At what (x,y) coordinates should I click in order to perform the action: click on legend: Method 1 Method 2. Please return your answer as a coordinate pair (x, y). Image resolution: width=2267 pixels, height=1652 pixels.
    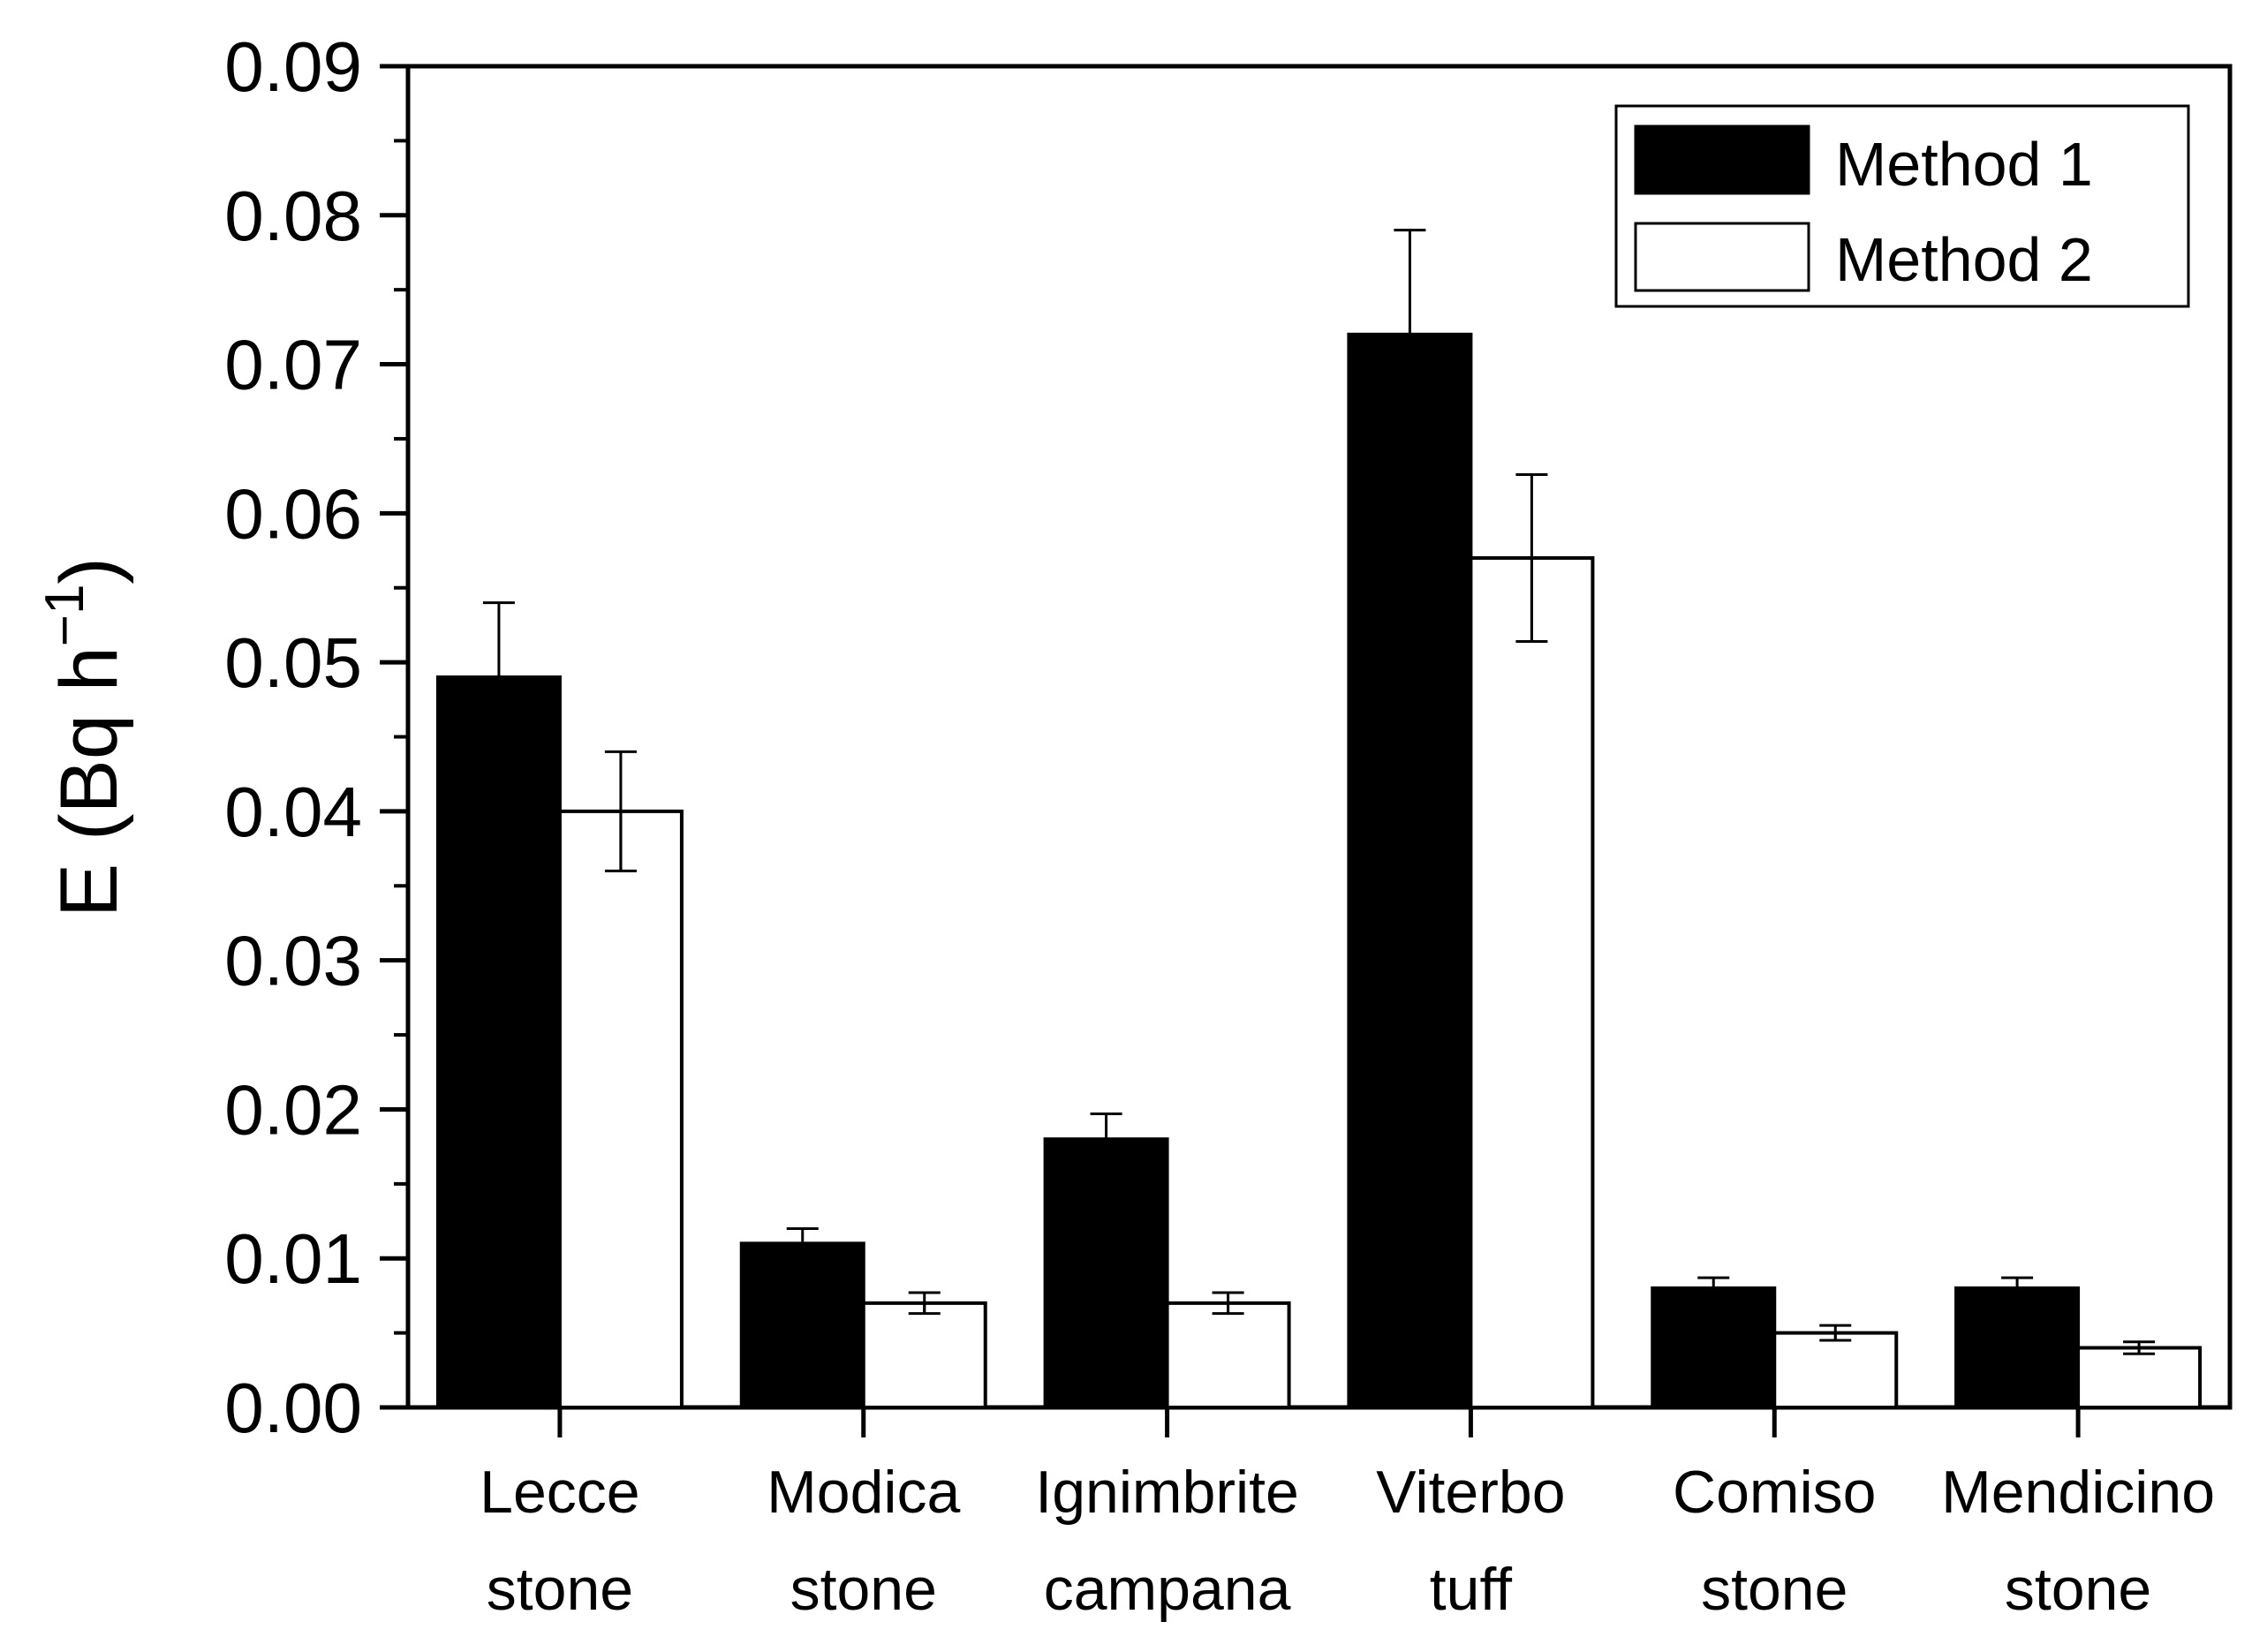
    Looking at the image, I should click on (1902, 206).